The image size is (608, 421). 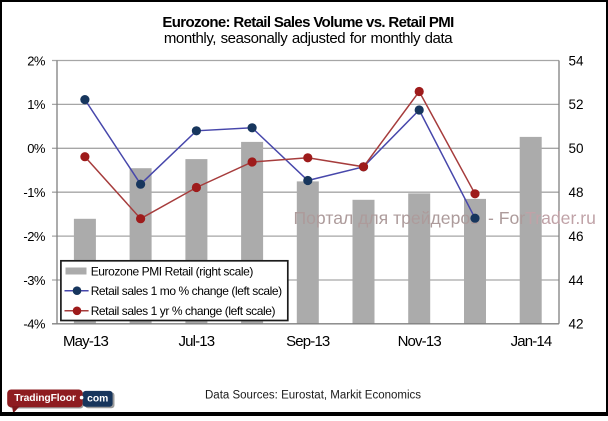 What do you see at coordinates (576, 324) in the screenshot?
I see `svg-text: 42` at bounding box center [576, 324].